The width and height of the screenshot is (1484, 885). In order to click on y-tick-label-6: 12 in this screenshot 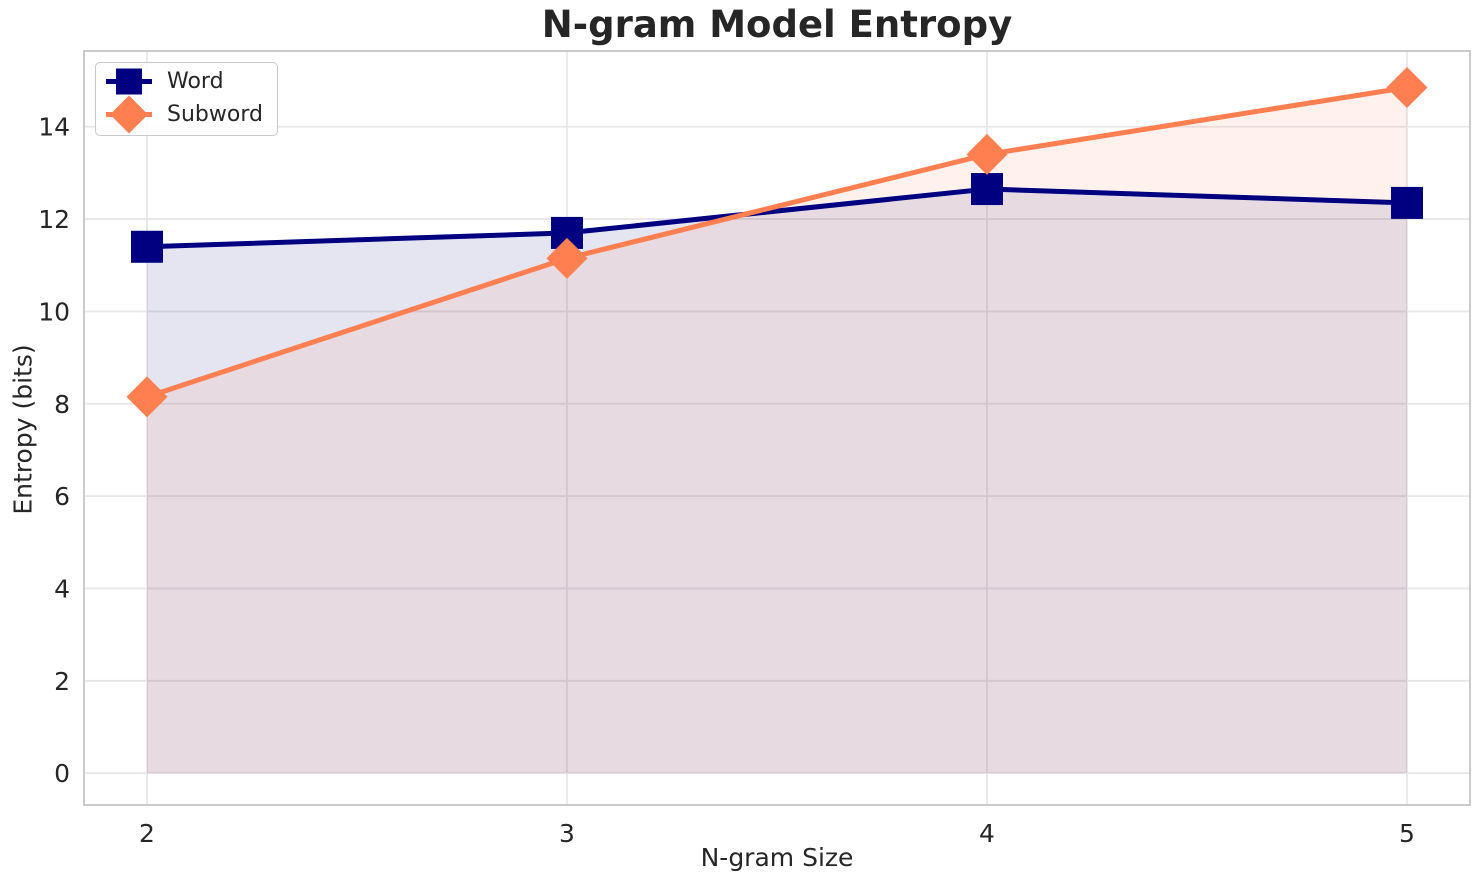, I will do `click(54, 219)`.